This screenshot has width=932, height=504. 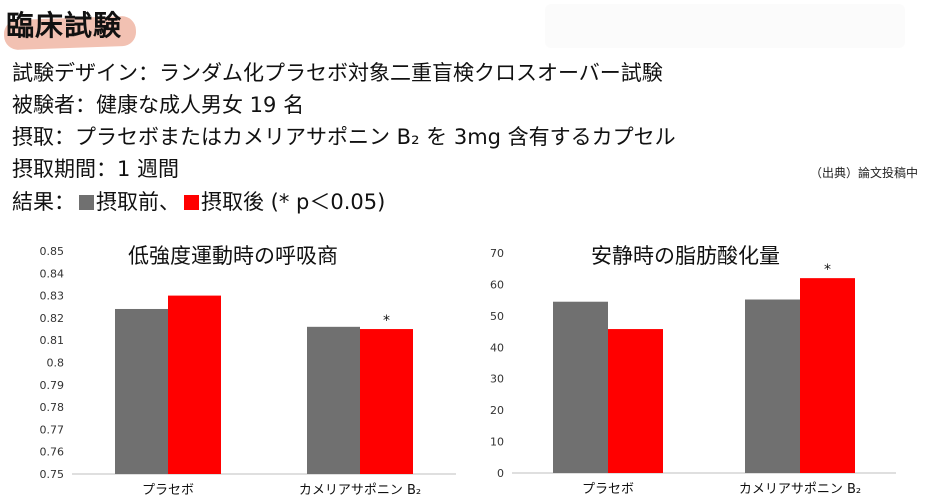 I want to click on chart1-category-label: プラセボ, so click(x=168, y=490).